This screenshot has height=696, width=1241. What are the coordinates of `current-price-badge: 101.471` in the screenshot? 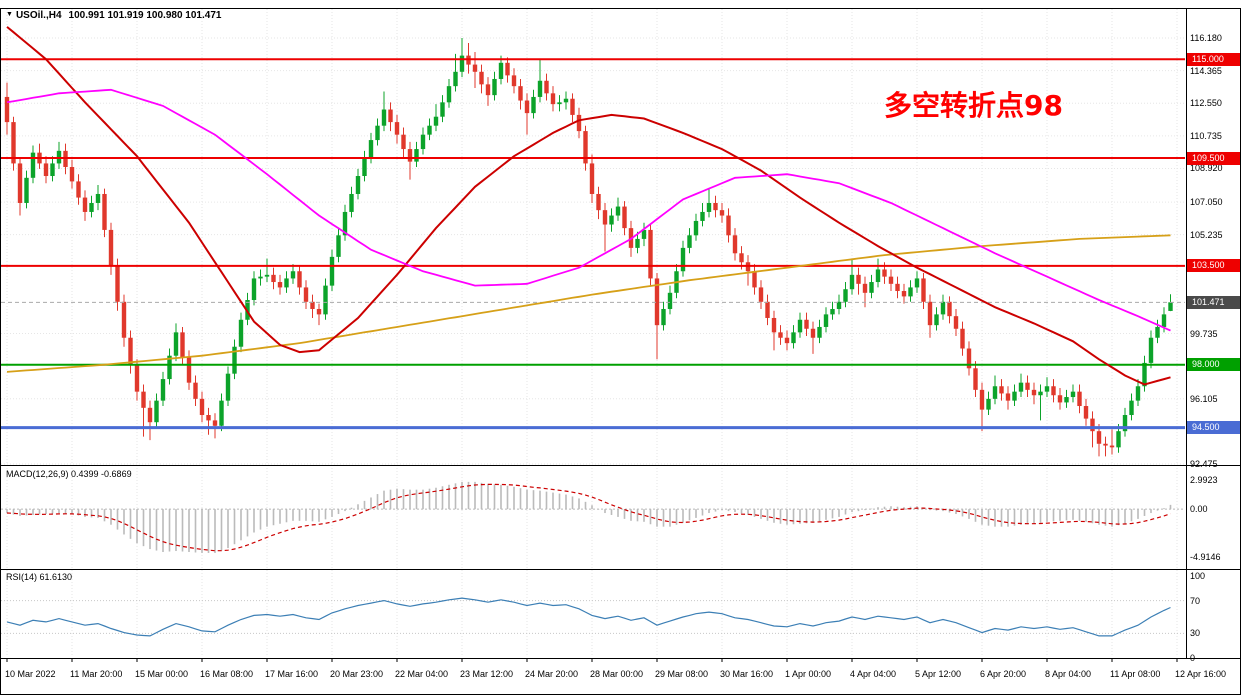 It's located at (1213, 302).